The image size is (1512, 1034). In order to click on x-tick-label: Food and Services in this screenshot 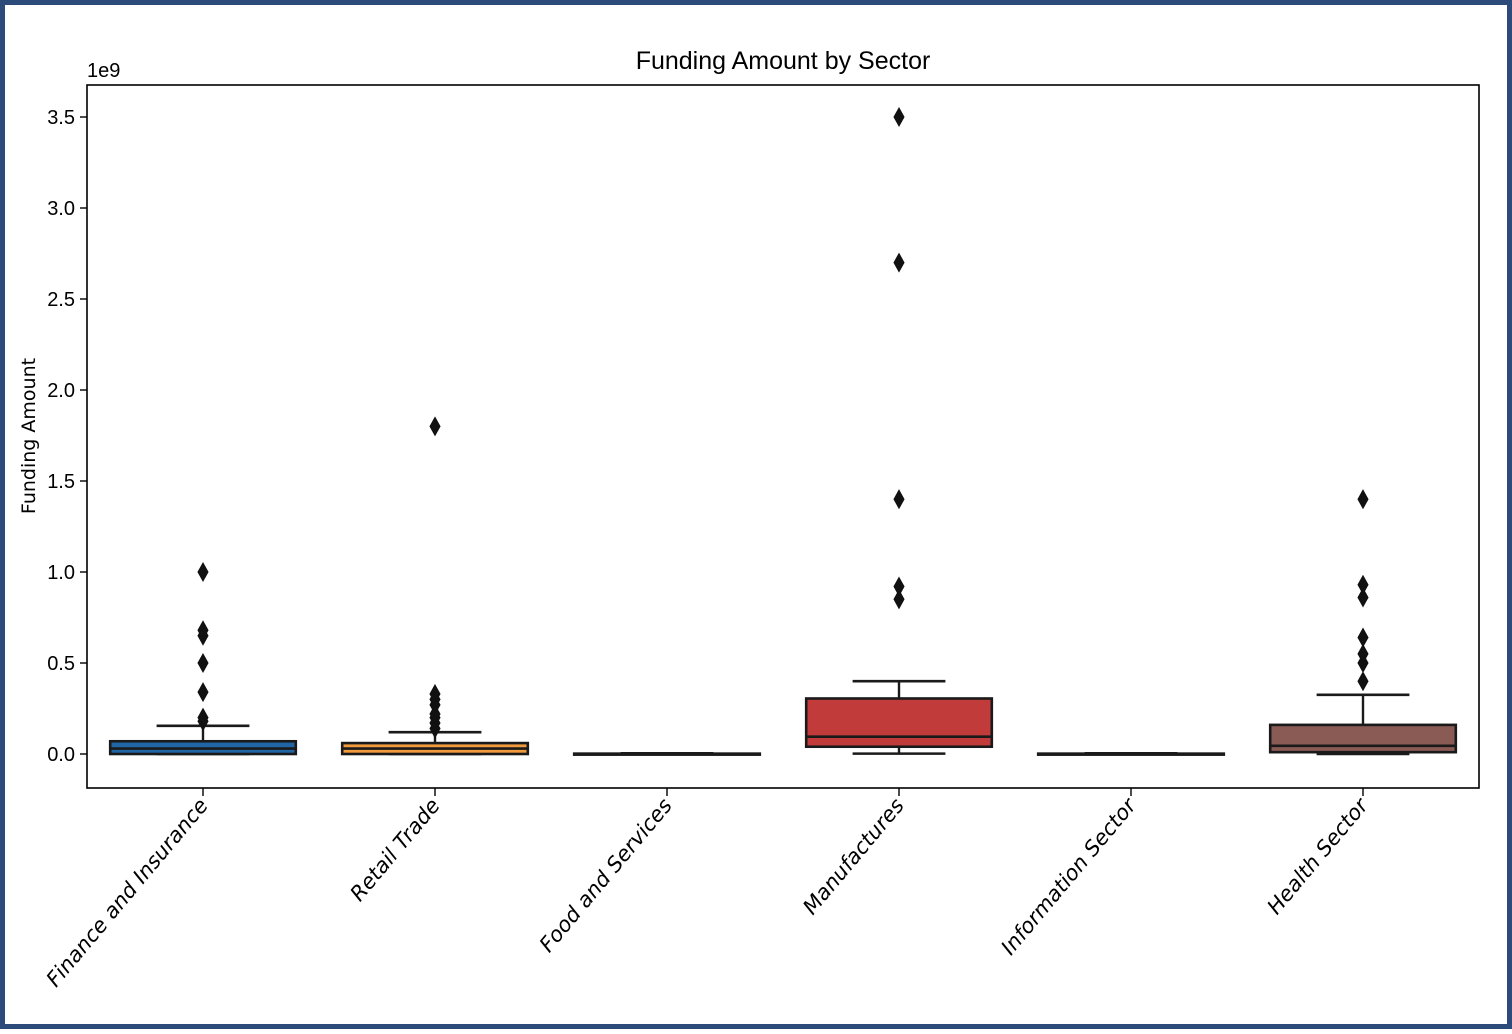, I will do `click(606, 875)`.